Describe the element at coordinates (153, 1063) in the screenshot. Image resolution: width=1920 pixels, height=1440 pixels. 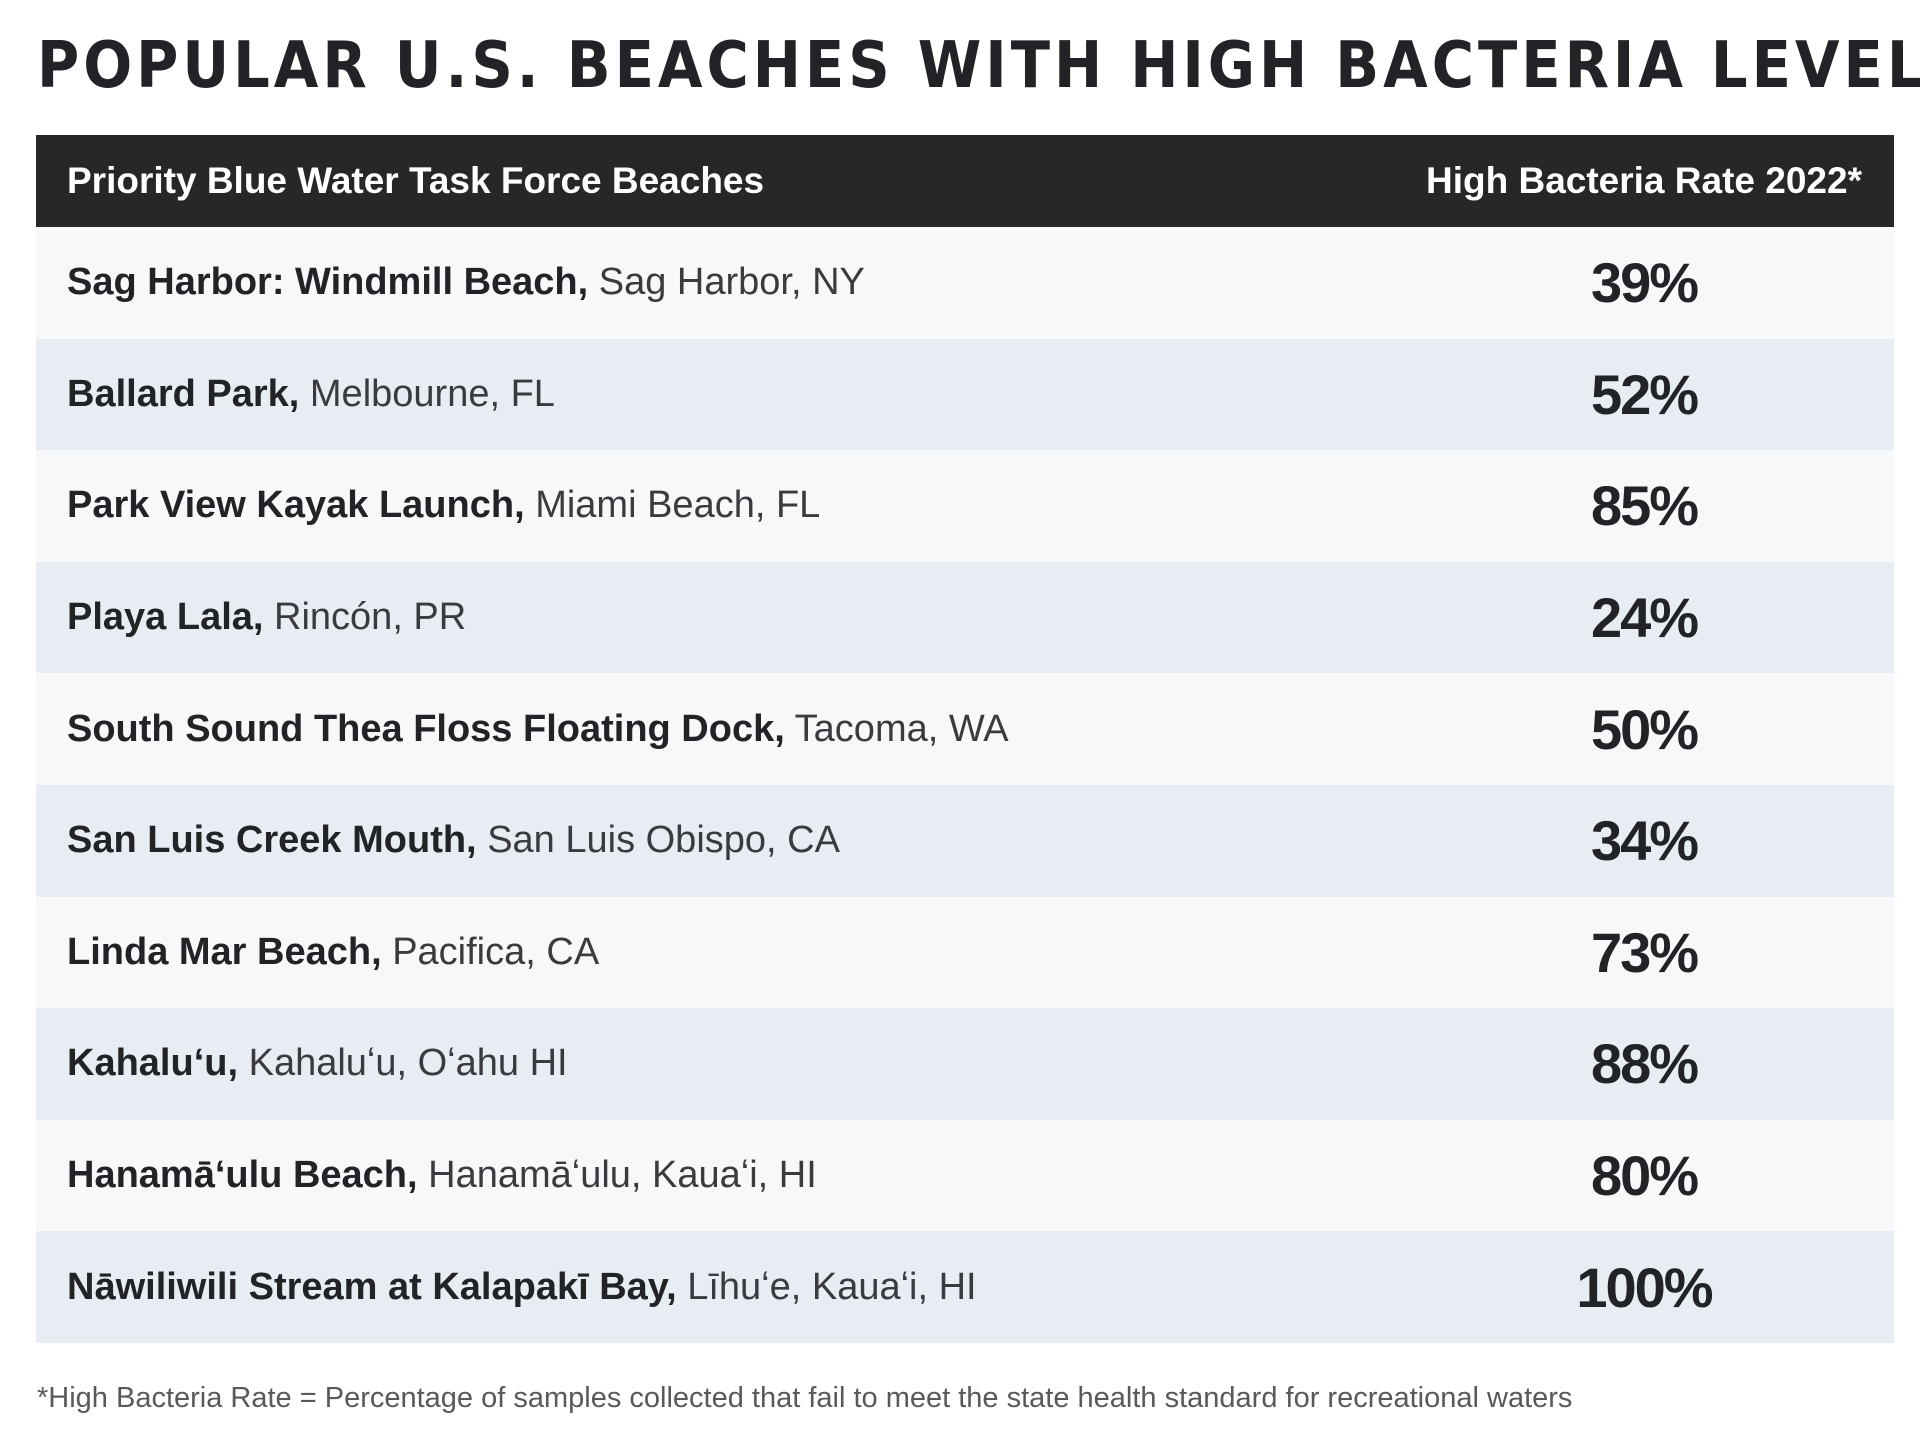
I see `beach-name: Kahaluʻu,` at that location.